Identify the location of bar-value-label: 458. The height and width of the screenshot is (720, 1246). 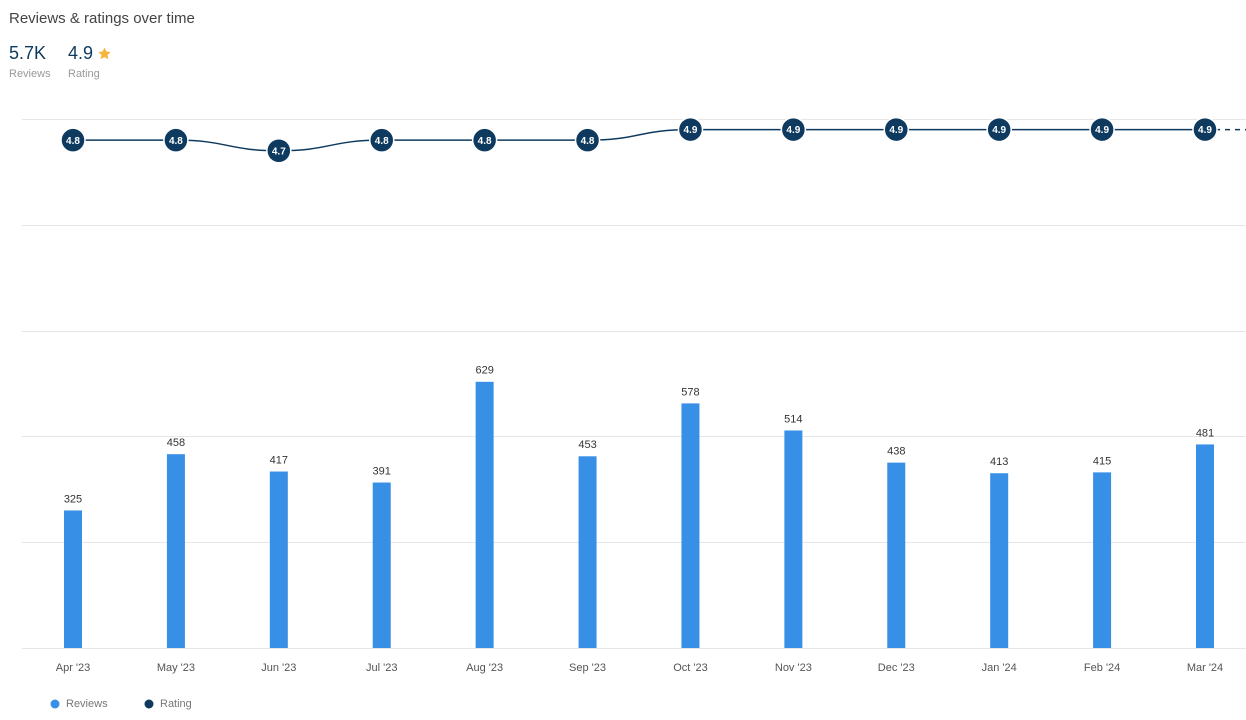
(176, 443).